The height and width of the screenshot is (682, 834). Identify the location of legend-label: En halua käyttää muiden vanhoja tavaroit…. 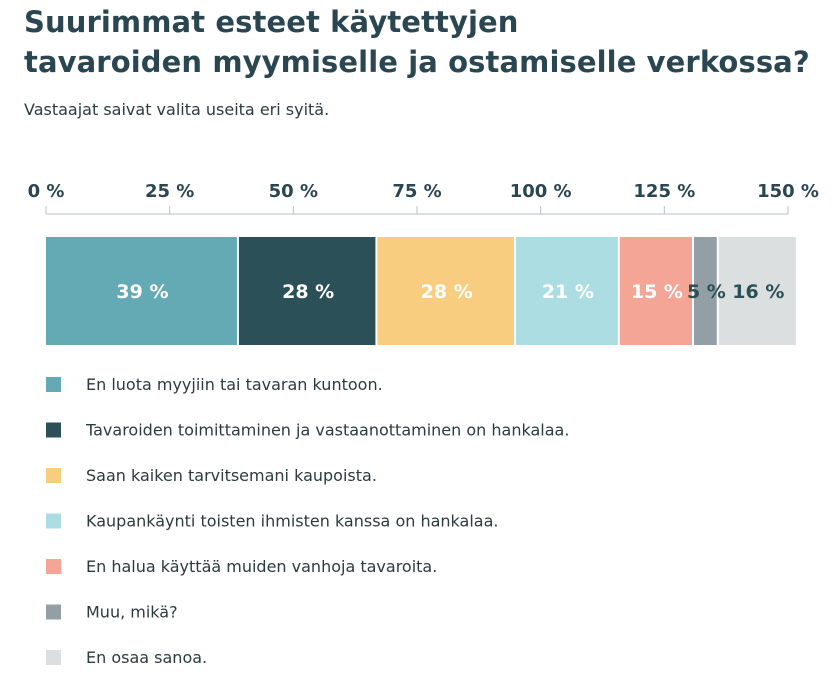
(261, 566).